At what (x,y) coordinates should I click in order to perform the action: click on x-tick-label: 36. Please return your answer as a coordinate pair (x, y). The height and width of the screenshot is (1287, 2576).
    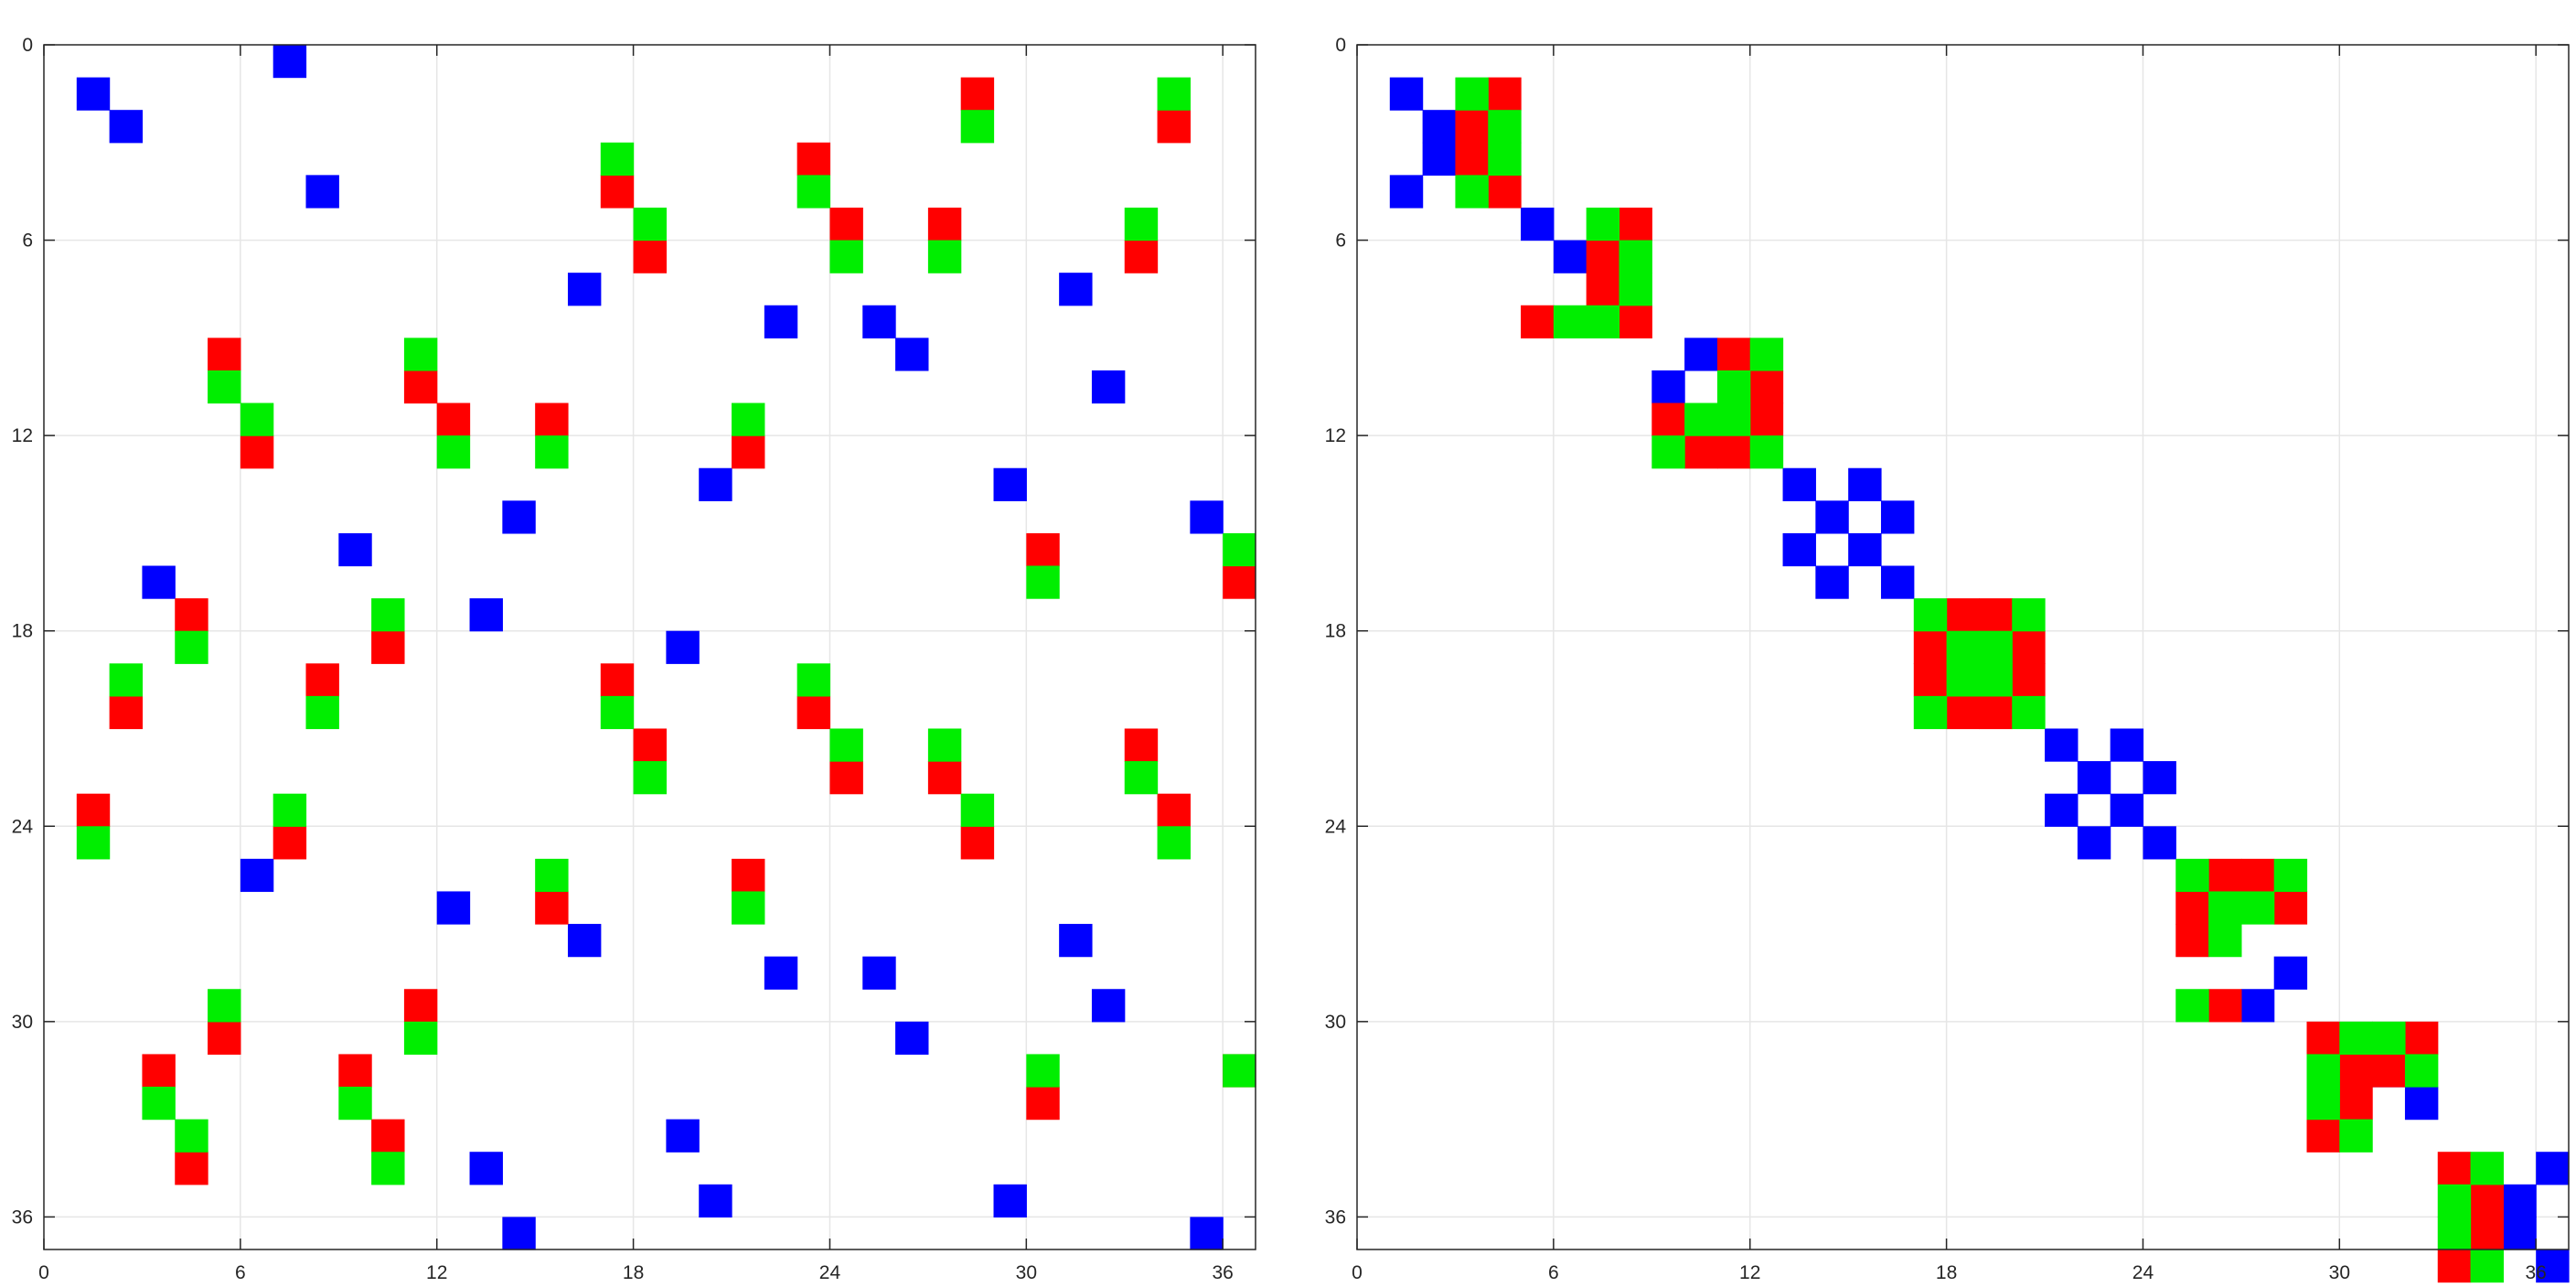
    Looking at the image, I should click on (1223, 1272).